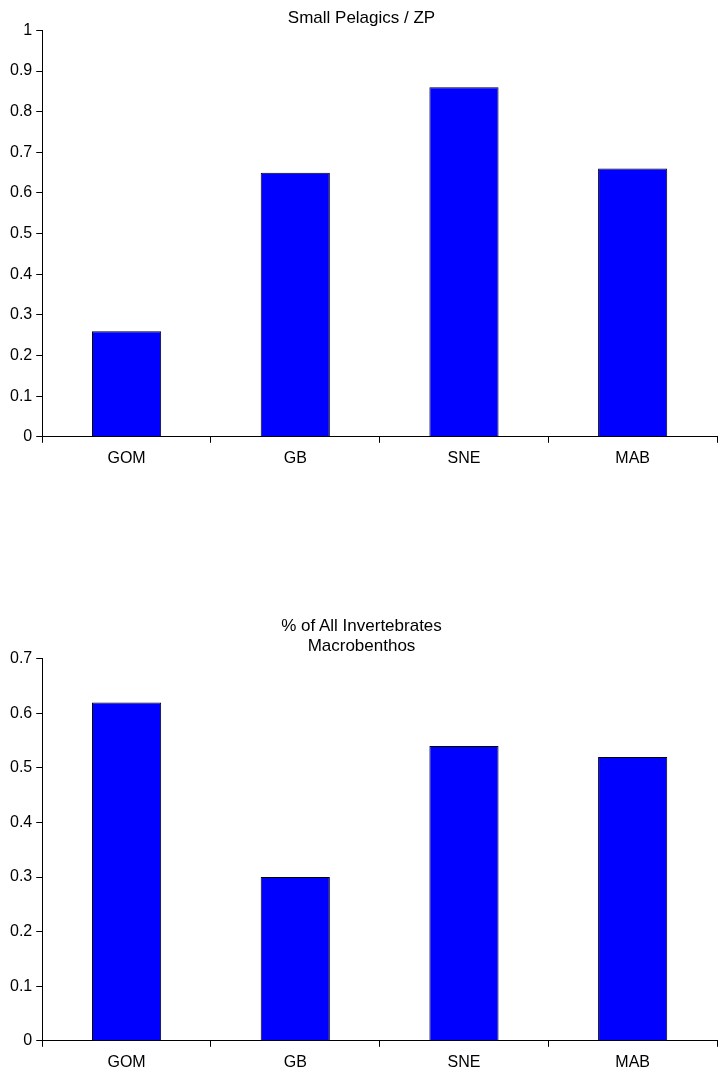 This screenshot has width=719, height=1084. Describe the element at coordinates (21, 111) in the screenshot. I see `y-tick-label: 0.8` at that location.